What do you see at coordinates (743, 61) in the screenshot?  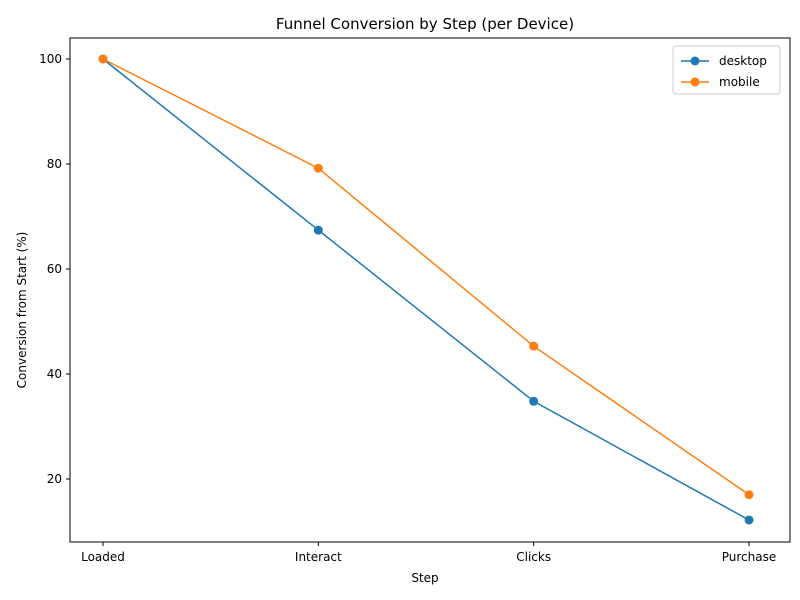 I see `legend-label-desktop: desktop` at bounding box center [743, 61].